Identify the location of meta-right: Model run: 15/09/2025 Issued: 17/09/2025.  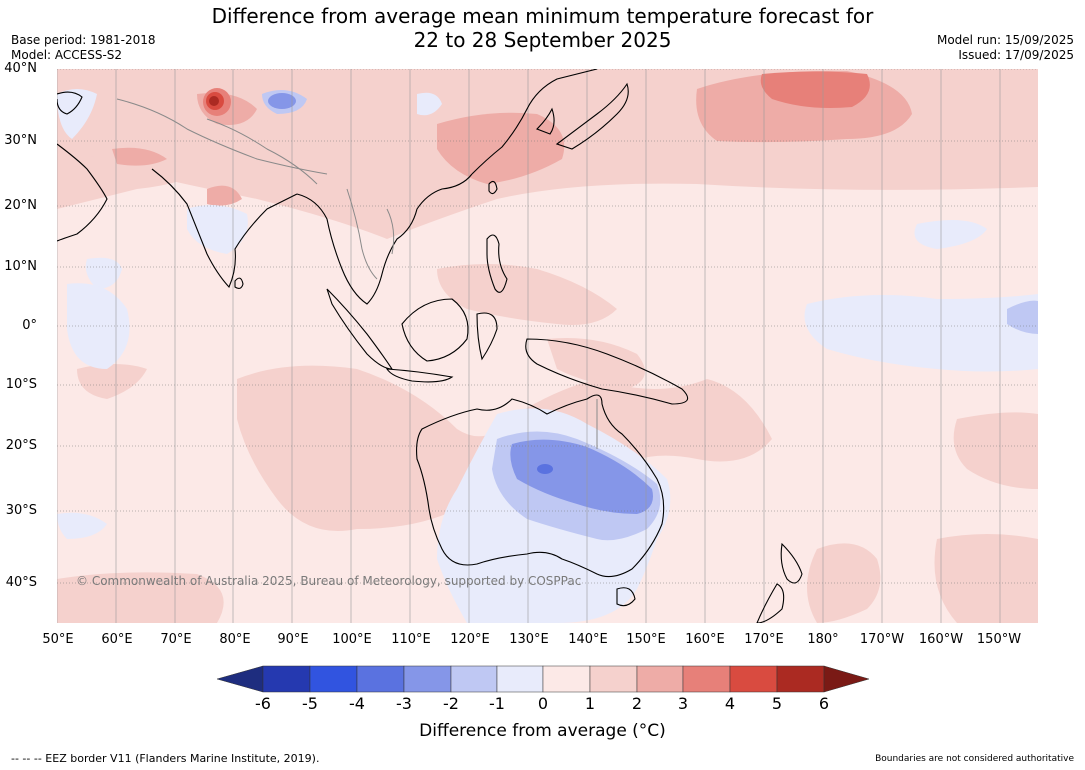
(1005, 48).